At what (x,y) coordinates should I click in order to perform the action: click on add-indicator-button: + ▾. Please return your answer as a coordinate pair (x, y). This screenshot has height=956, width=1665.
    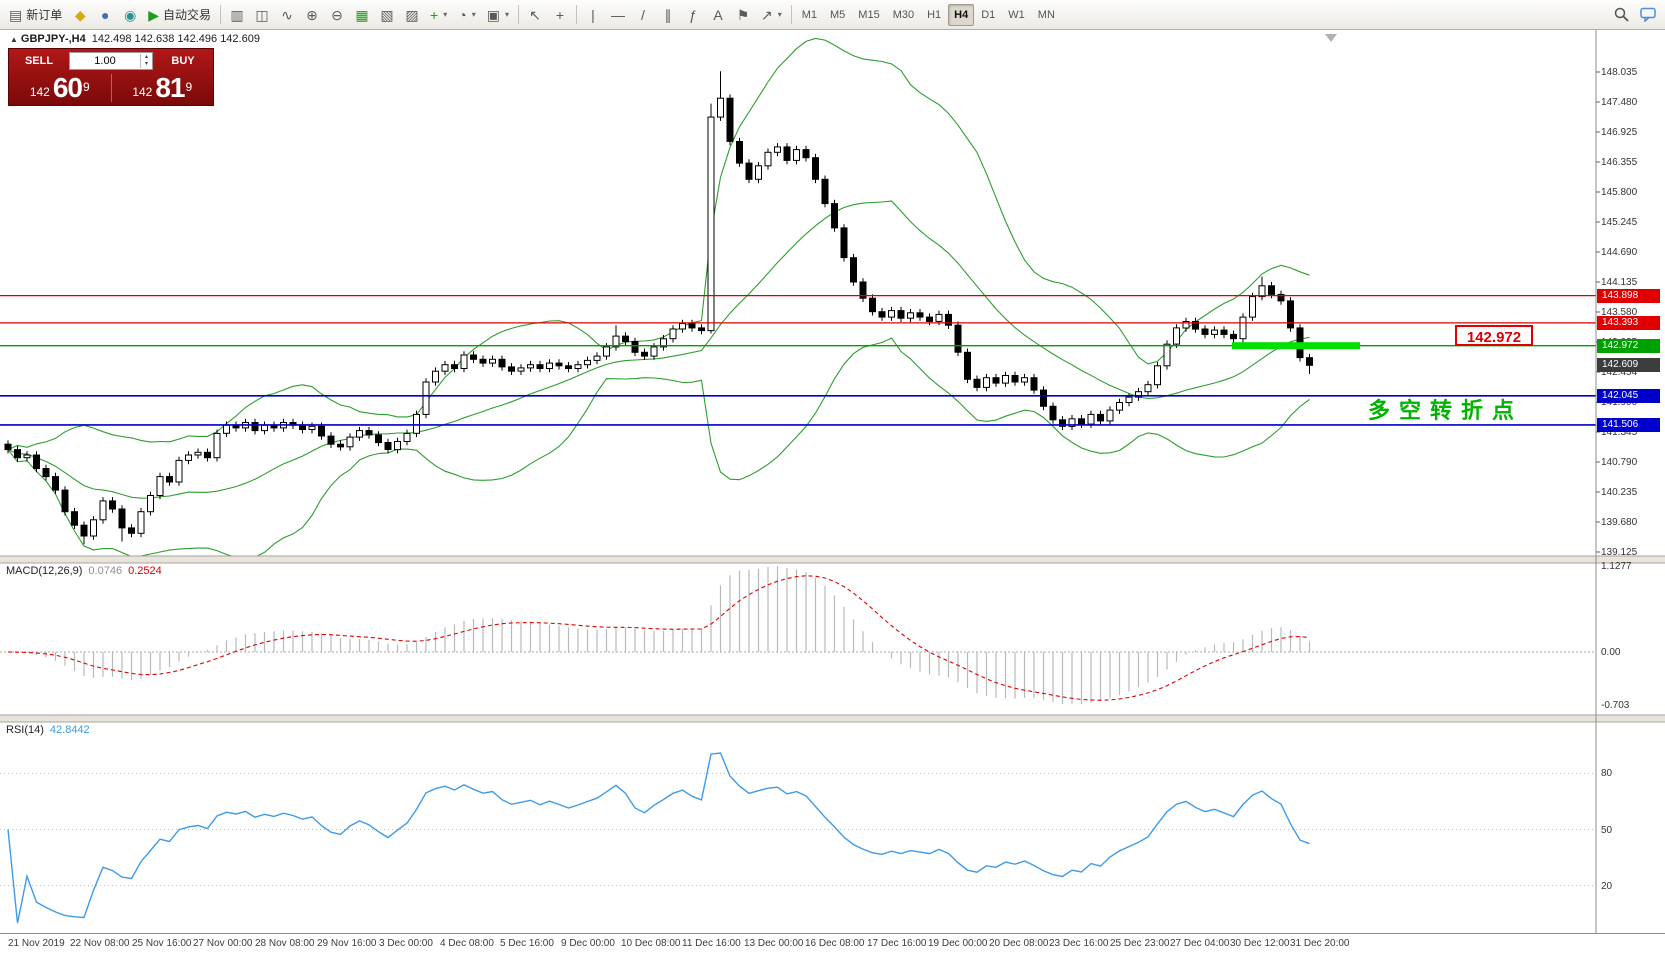
    Looking at the image, I should click on (438, 15).